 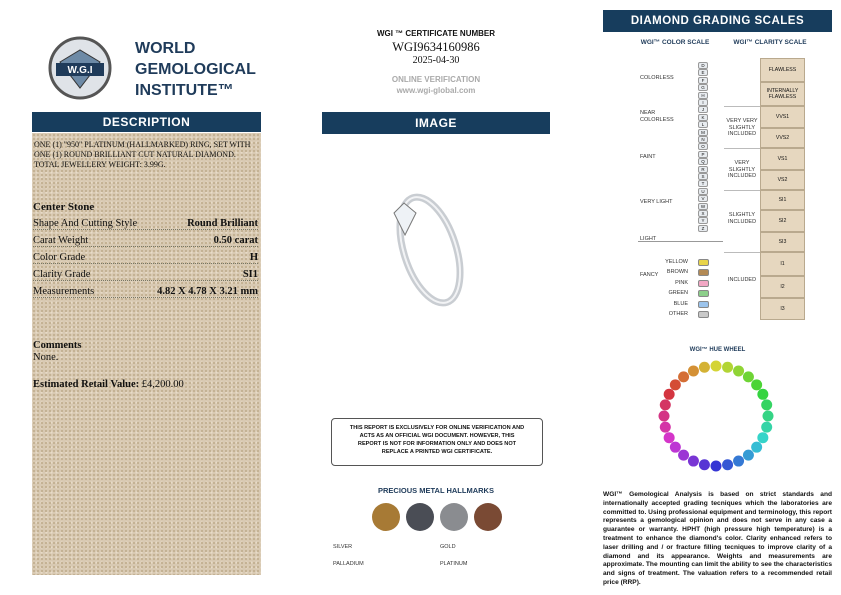 I want to click on clarity-group: SLIGHTLY INCLUDED, so click(x=742, y=218).